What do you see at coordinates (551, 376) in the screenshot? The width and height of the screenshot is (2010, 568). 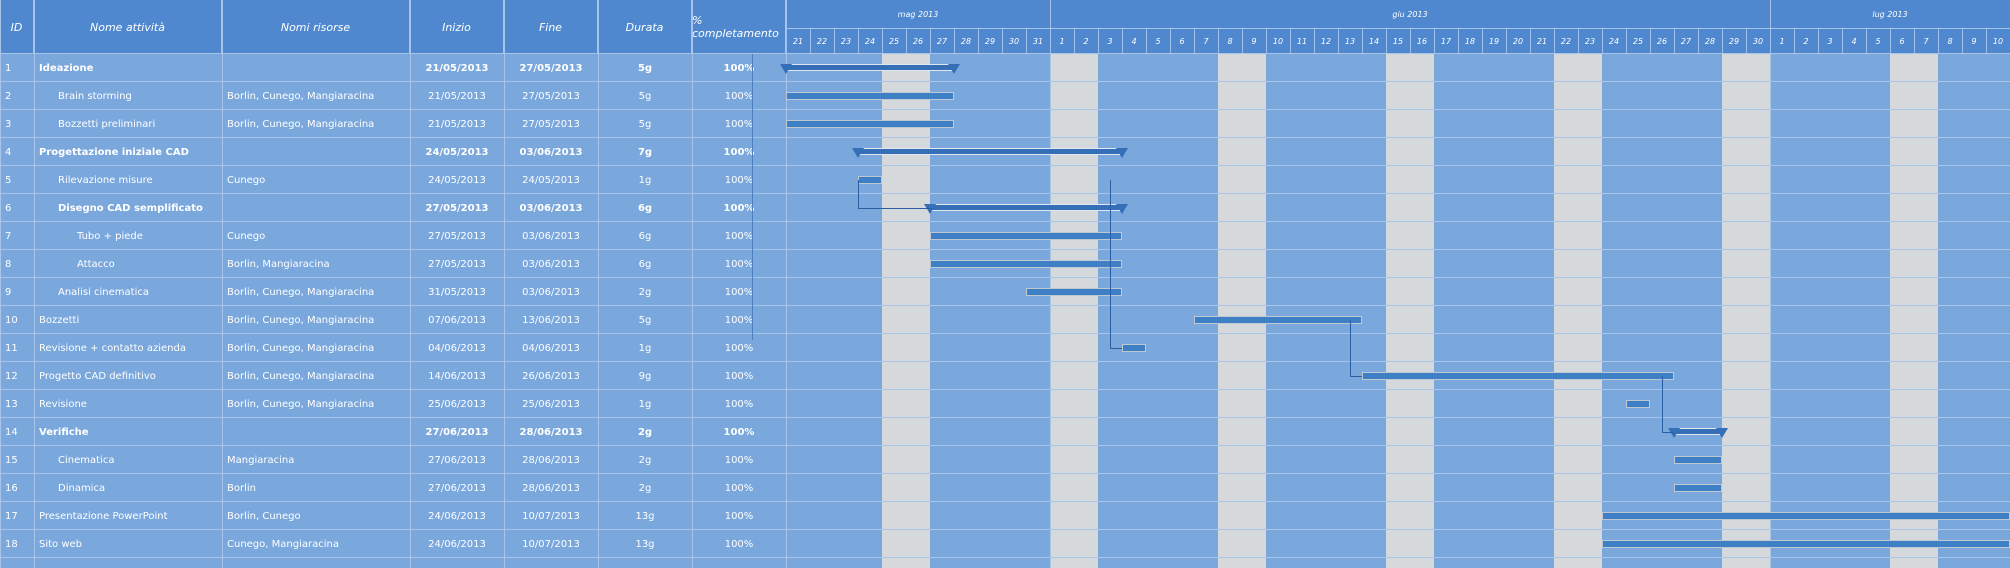 I see `task-end: 26/06/2013` at bounding box center [551, 376].